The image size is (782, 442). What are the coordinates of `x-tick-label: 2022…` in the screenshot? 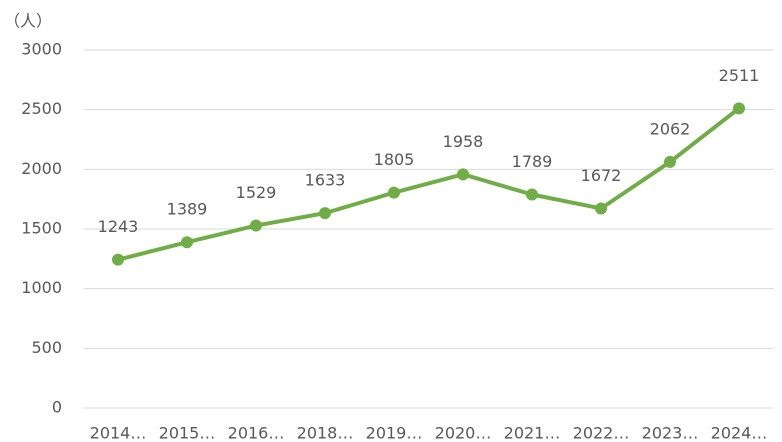 It's located at (601, 433).